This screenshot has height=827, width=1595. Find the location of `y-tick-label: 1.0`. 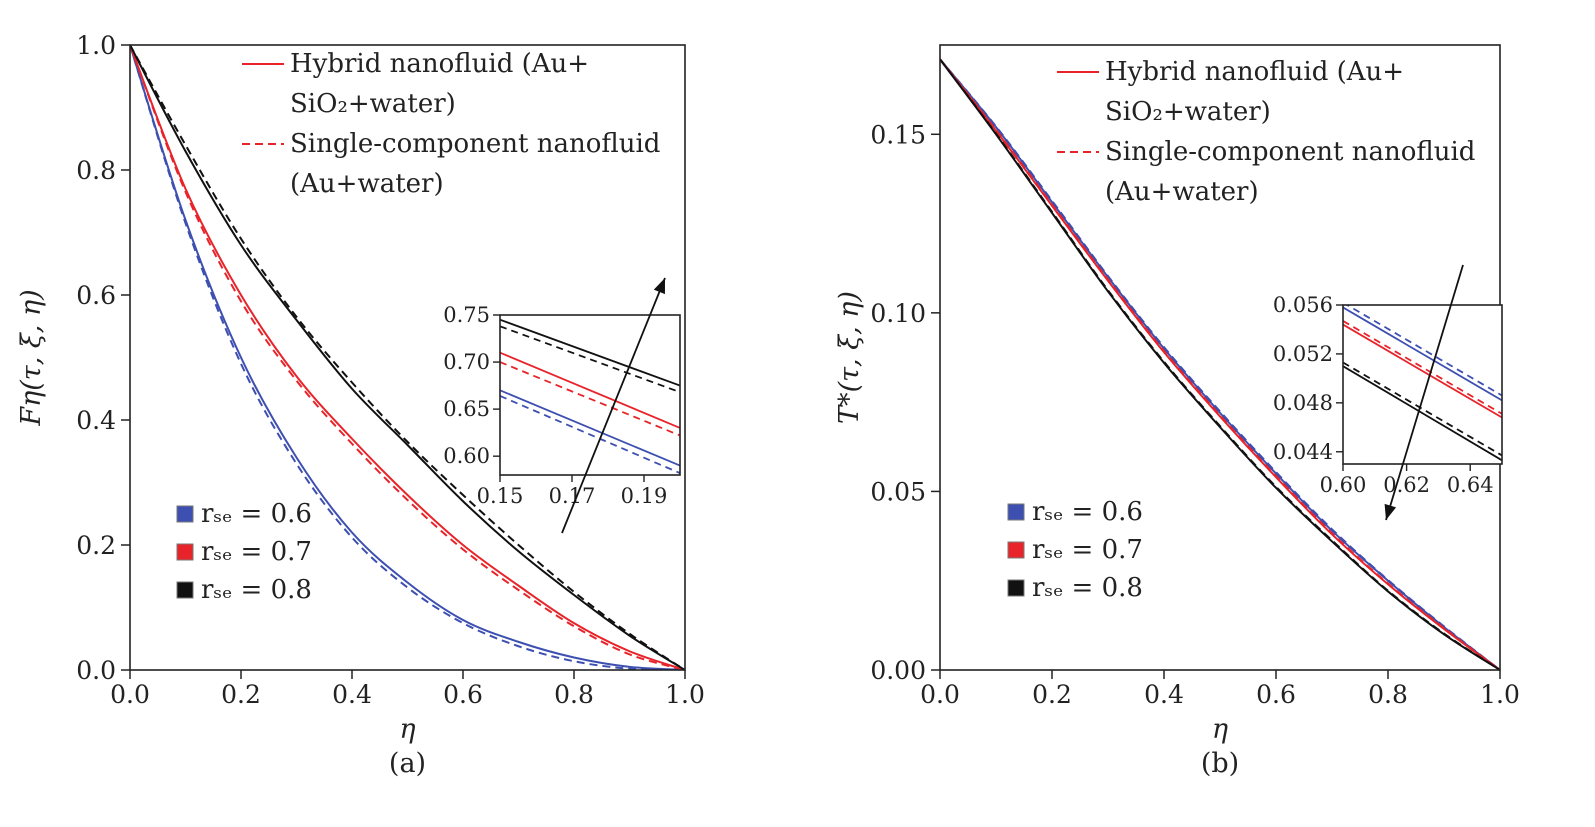

y-tick-label: 1.0 is located at coordinates (96, 45).